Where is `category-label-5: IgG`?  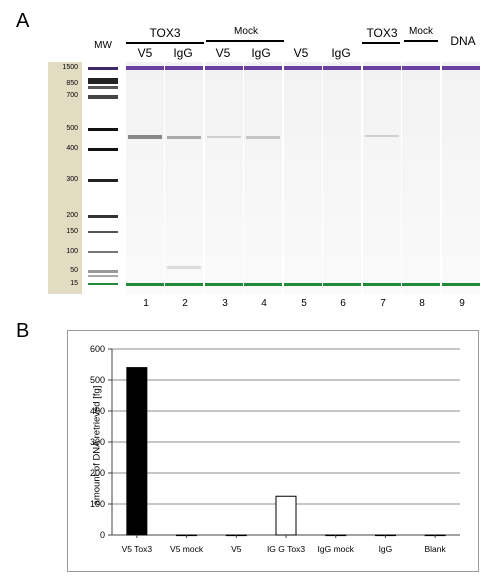
category-label-5: IgG is located at coordinates (386, 549).